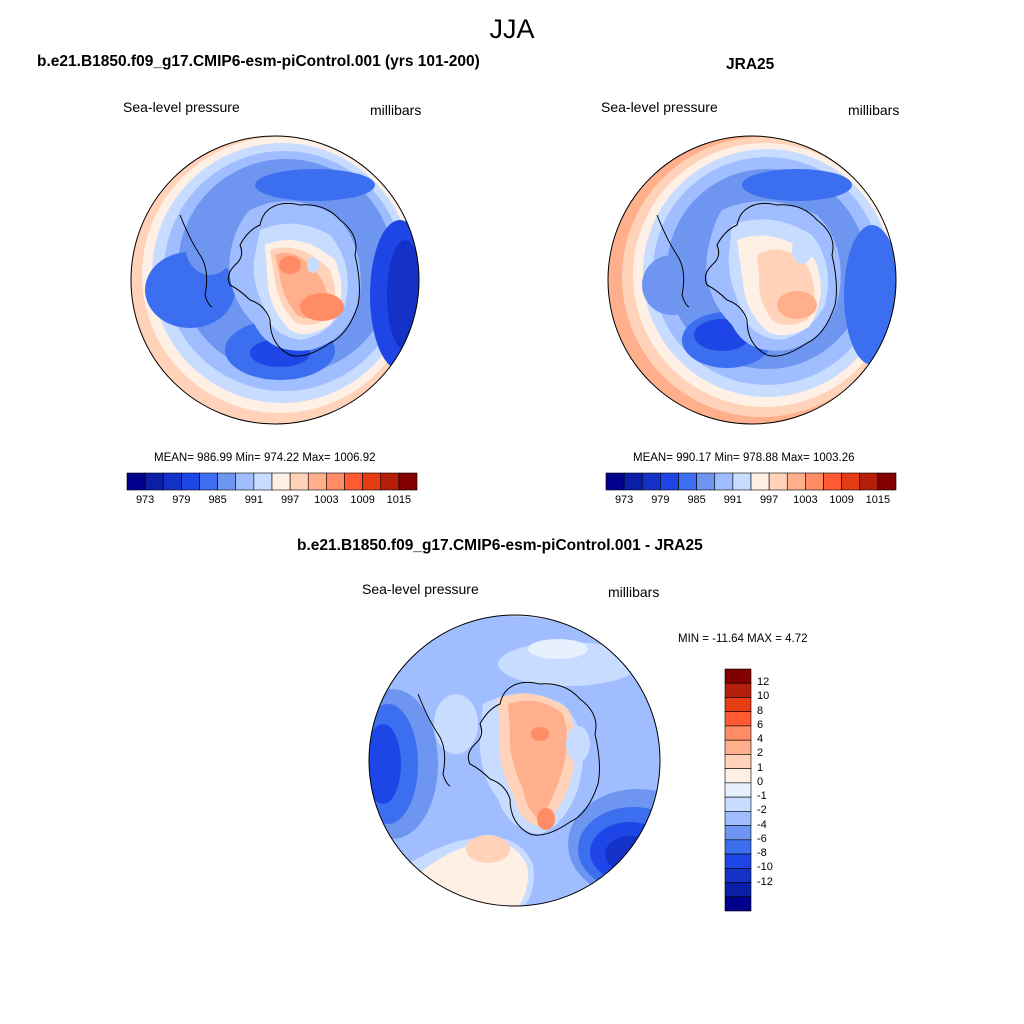  Describe the element at coordinates (760, 739) in the screenshot. I see `colorbar-tick-label: 4` at that location.